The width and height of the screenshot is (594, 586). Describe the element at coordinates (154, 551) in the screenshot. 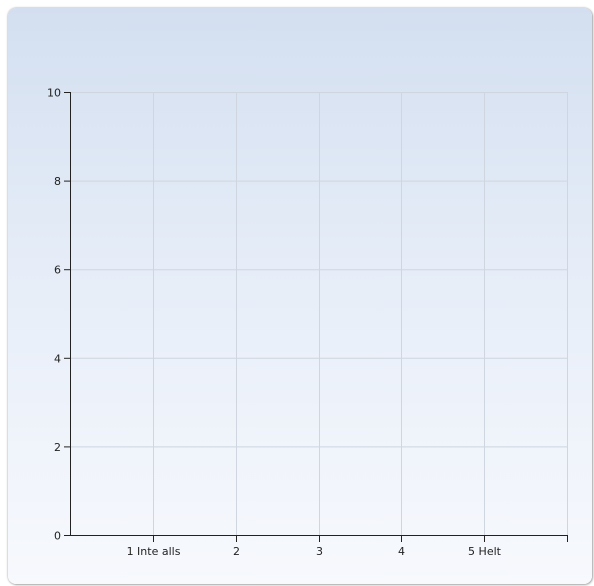

I see `x-tick-label: 1 Inte alls` at that location.